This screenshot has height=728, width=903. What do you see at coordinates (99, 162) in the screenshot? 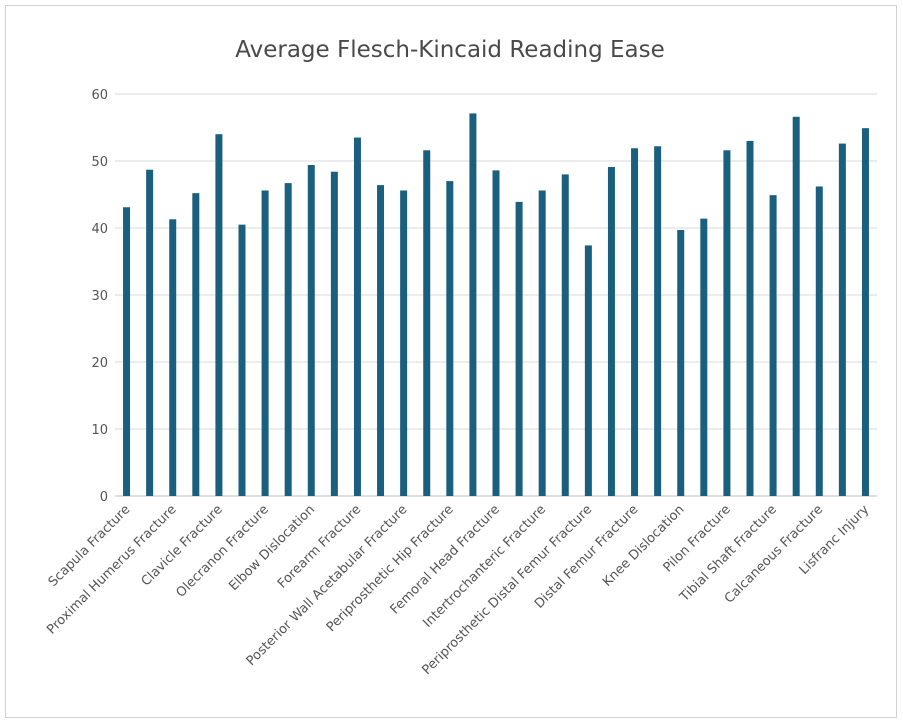
I see `y-tick-label: 50` at bounding box center [99, 162].